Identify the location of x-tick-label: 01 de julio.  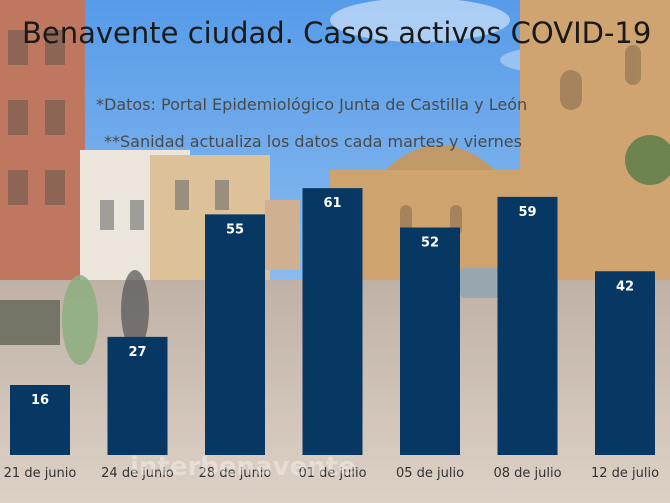
(332, 473).